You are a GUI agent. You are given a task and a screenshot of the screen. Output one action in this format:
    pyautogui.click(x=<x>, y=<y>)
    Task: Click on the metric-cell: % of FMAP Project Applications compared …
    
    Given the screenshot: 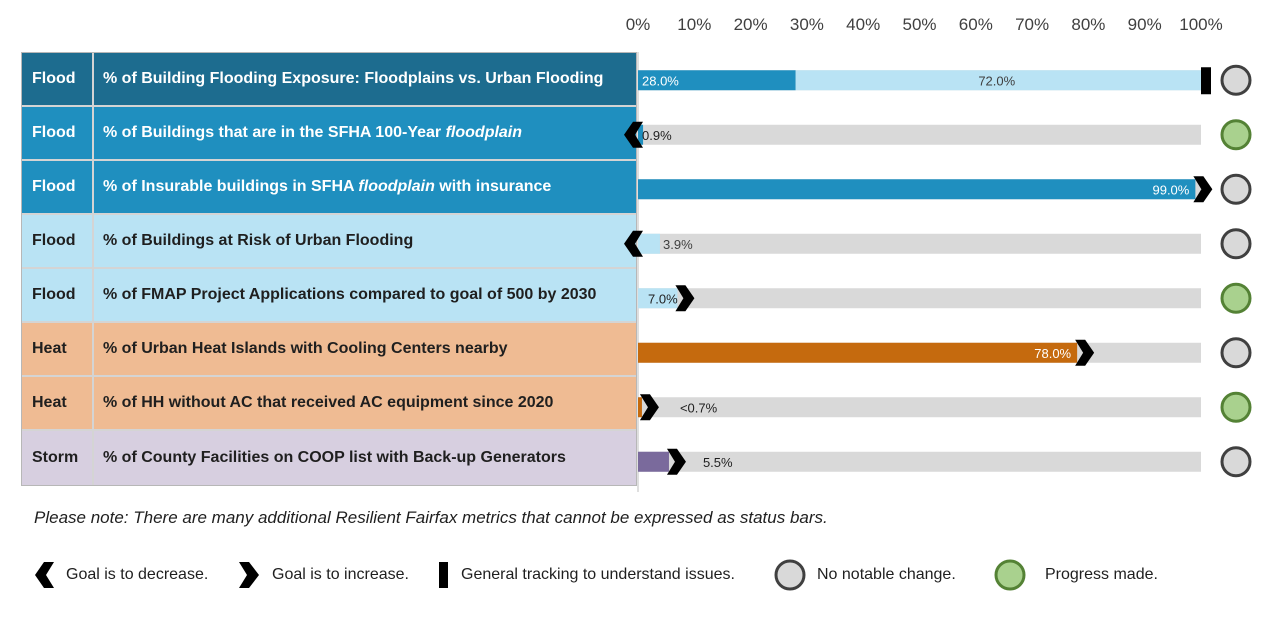 What is the action you would take?
    pyautogui.click(x=350, y=294)
    